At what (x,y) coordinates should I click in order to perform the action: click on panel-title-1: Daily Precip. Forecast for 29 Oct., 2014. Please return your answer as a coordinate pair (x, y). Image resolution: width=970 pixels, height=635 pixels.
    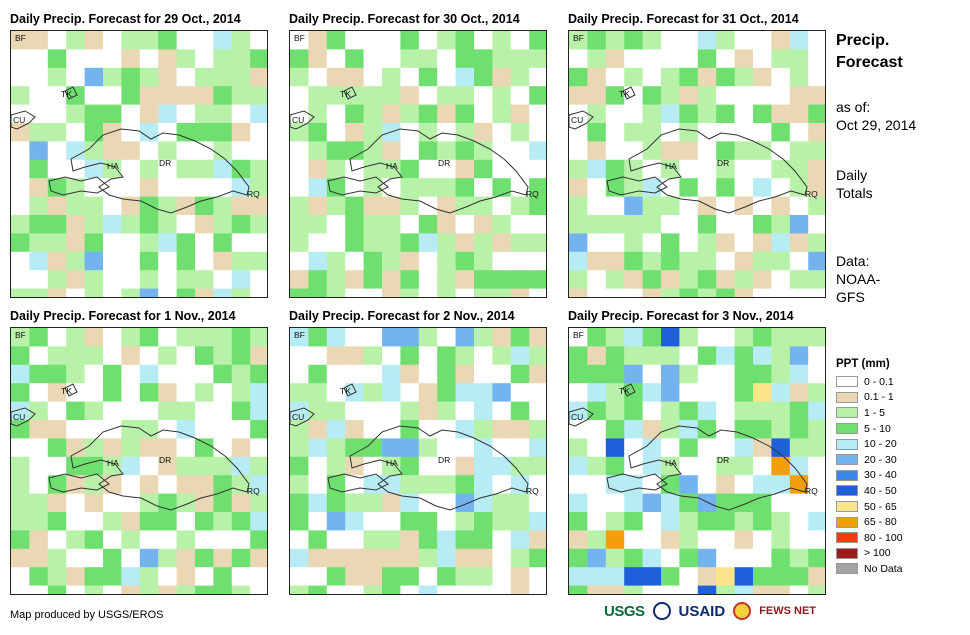
    Looking at the image, I should click on (125, 19).